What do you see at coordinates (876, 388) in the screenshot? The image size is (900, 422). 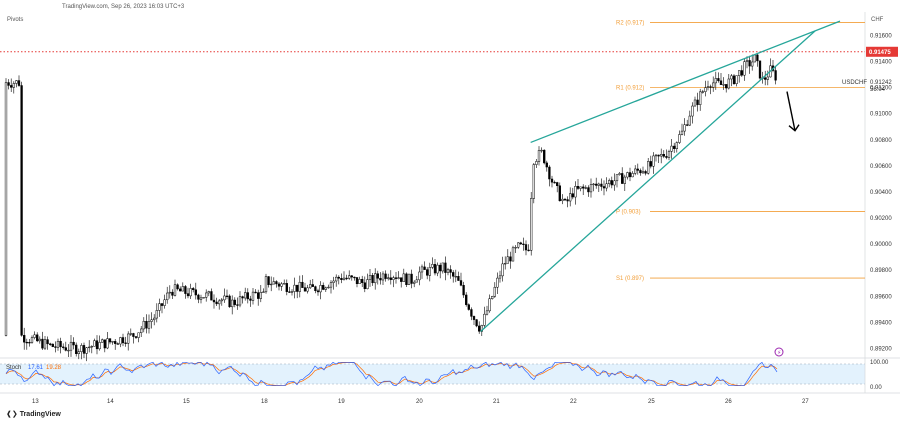 I see `stoch-level-0: 0.00` at bounding box center [876, 388].